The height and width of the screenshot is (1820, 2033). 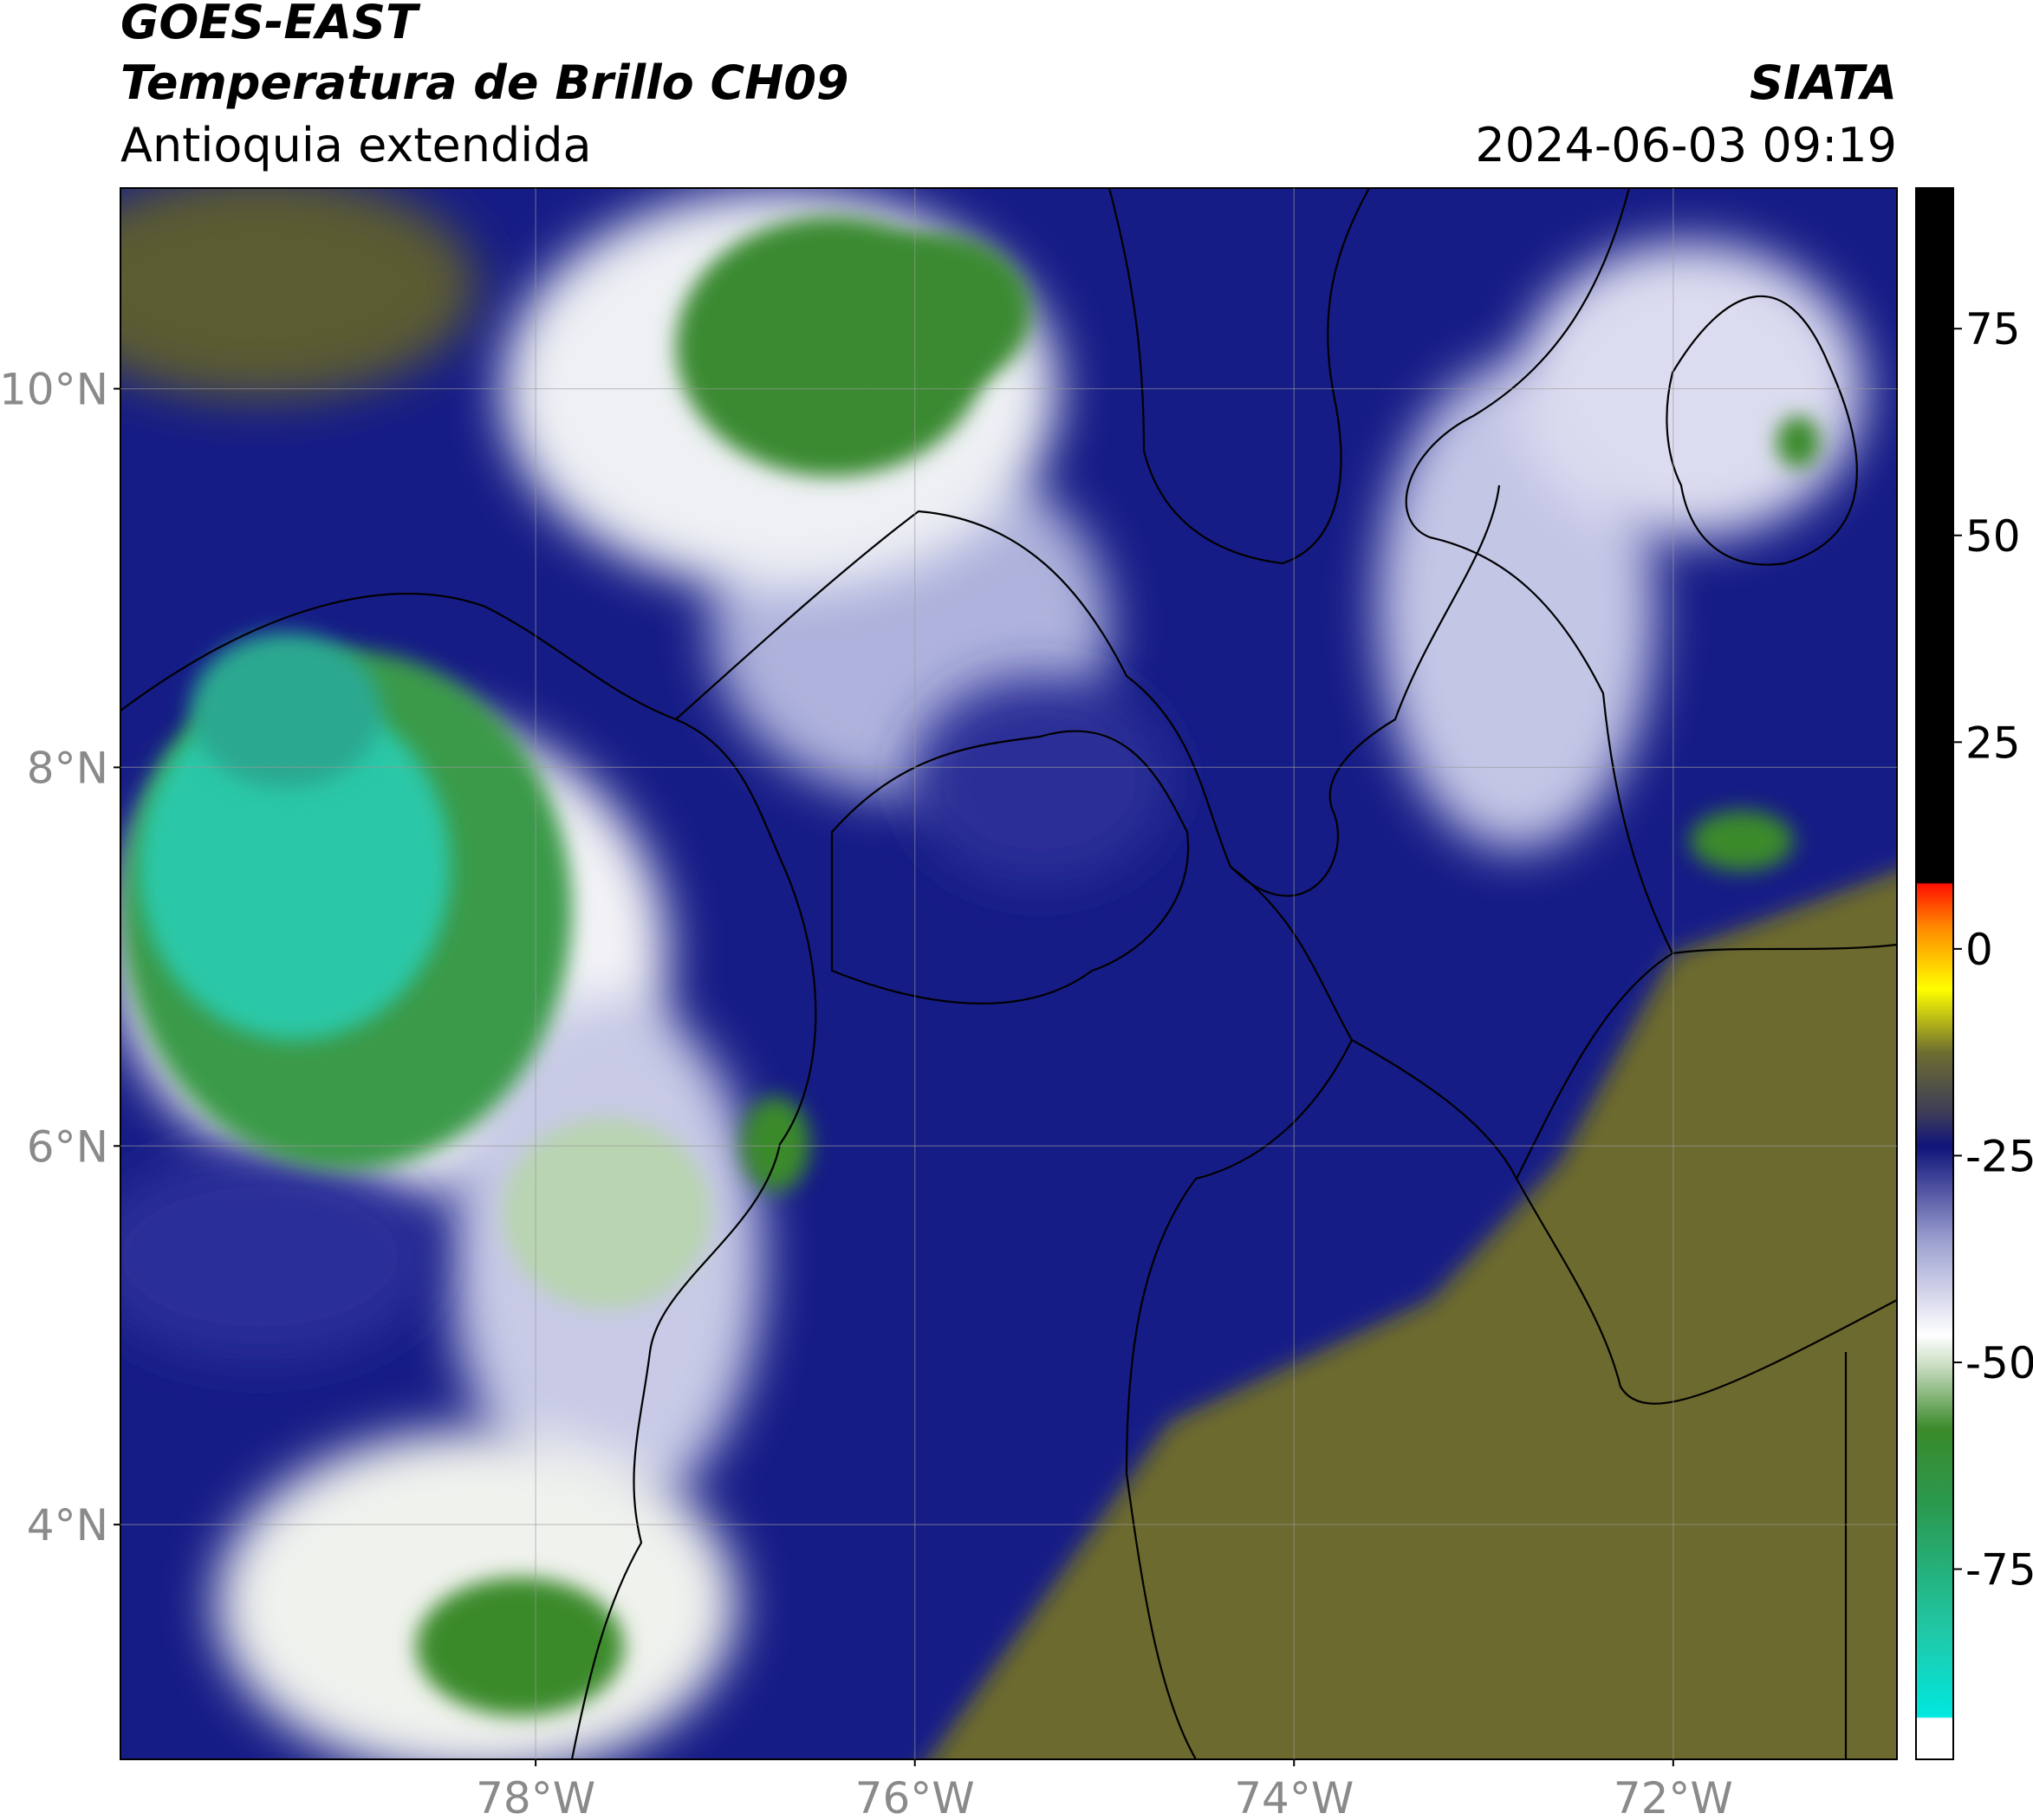 I want to click on x-tick-label: 72°W, so click(x=1673, y=1796).